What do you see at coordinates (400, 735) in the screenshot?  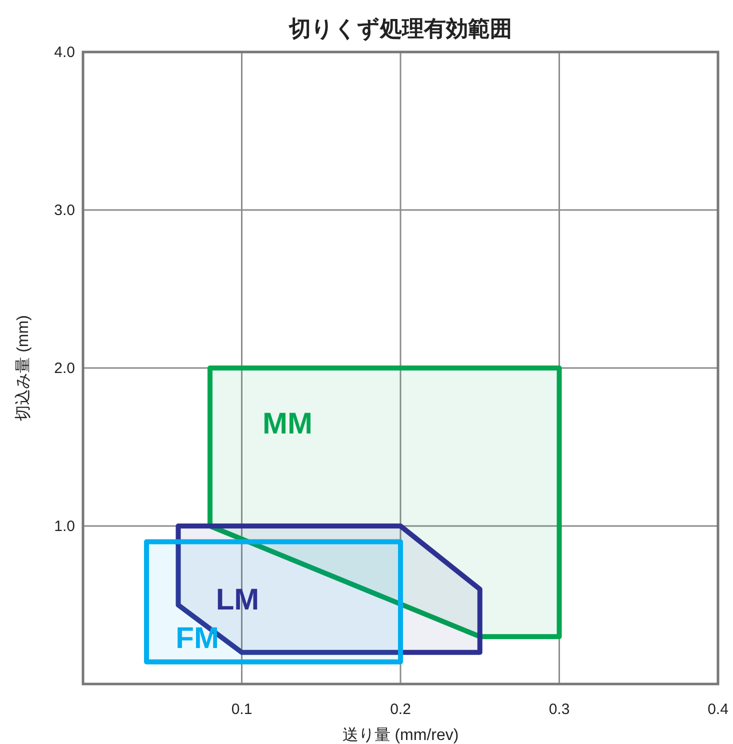 I see `x-axis-title: 送り量 (mm/rev)` at bounding box center [400, 735].